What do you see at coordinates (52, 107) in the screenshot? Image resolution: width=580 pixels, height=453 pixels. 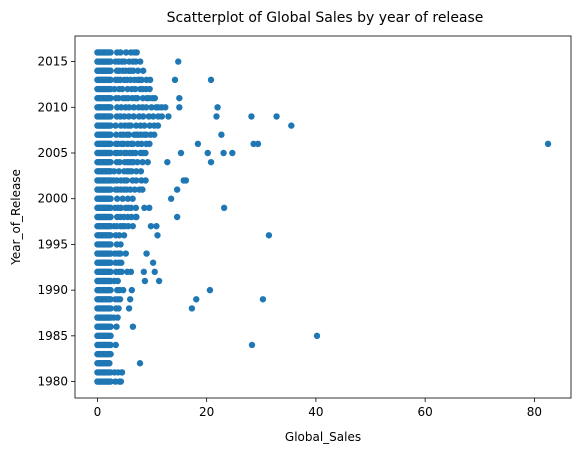 I see `y-tick-label: 2010` at bounding box center [52, 107].